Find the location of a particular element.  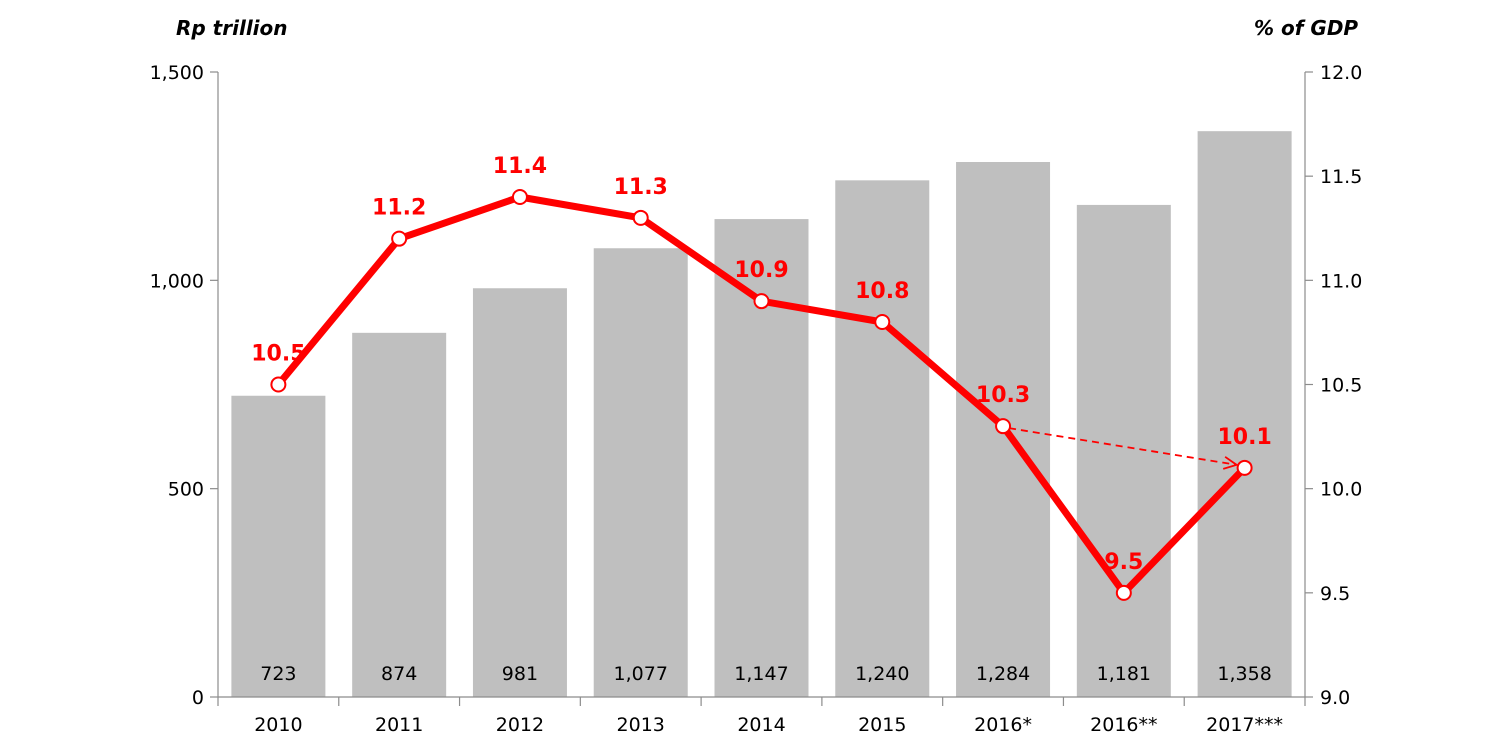

bar-value-label: 1,181 is located at coordinates (1124, 674).